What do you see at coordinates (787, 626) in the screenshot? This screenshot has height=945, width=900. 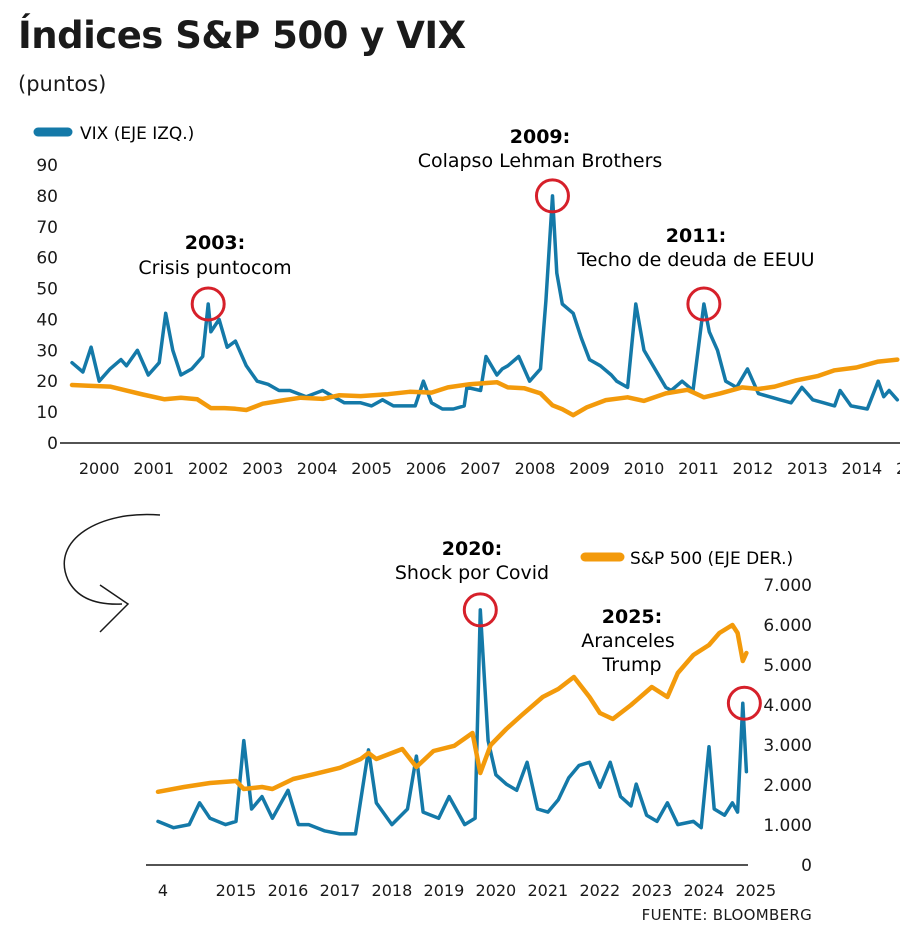 I see `y-tick-label-right: 6.000` at bounding box center [787, 626].